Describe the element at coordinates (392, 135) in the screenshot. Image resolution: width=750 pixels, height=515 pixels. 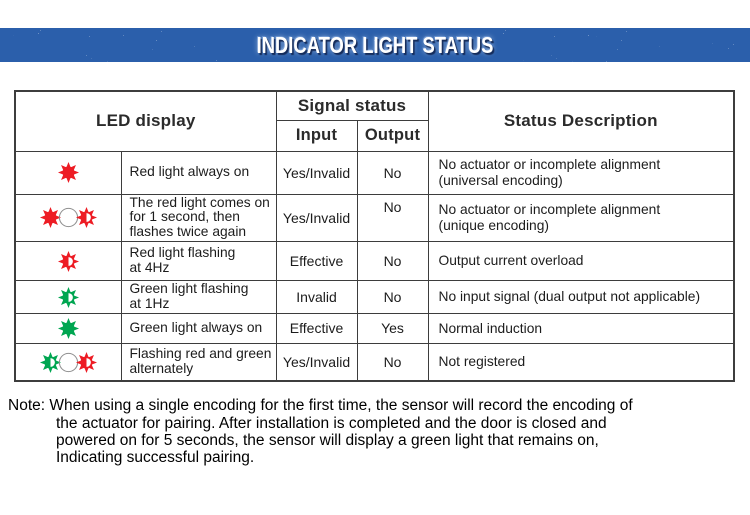
I see `header-output: Output` at that location.